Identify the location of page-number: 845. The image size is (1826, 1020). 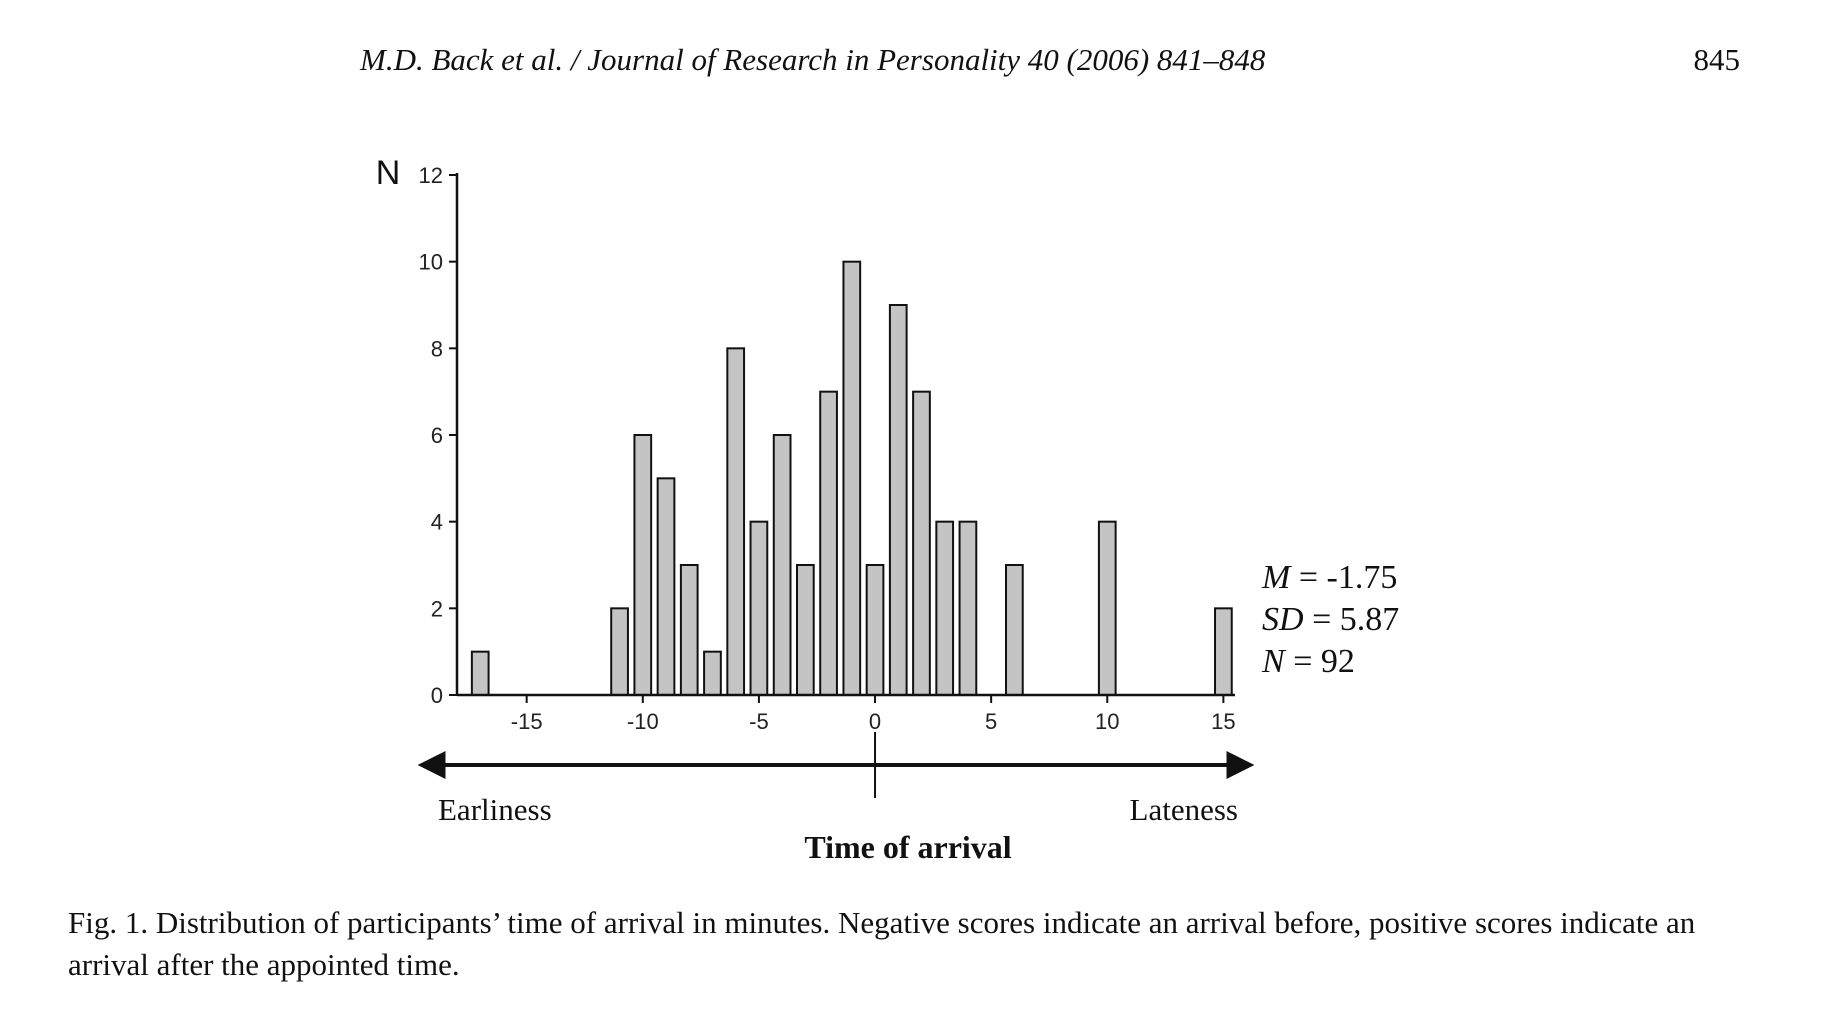
(1717, 59).